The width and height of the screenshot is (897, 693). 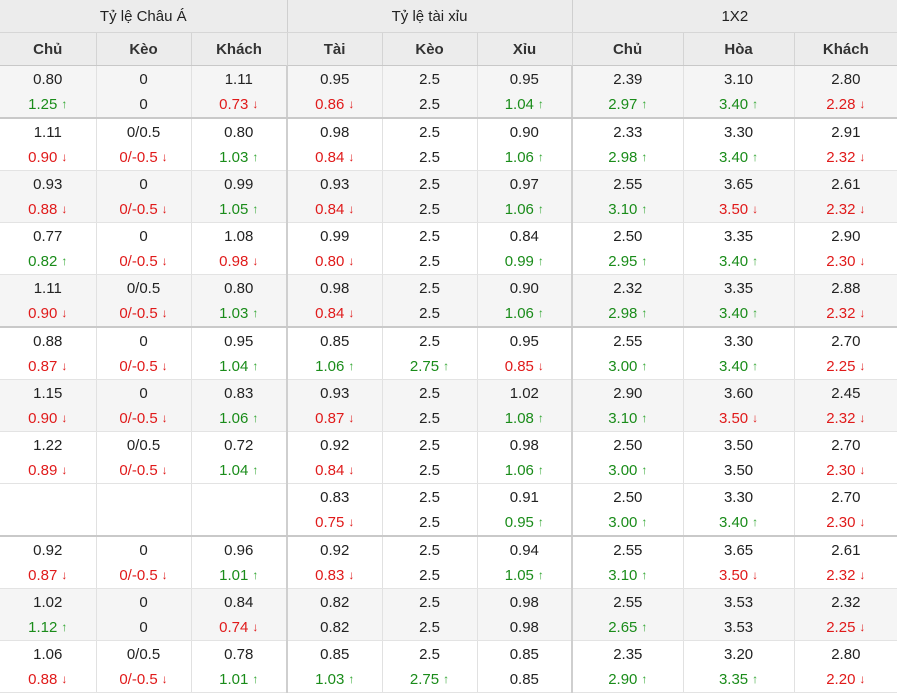 I want to click on live-odds-cell: 0.82 ↑, so click(x=48, y=262).